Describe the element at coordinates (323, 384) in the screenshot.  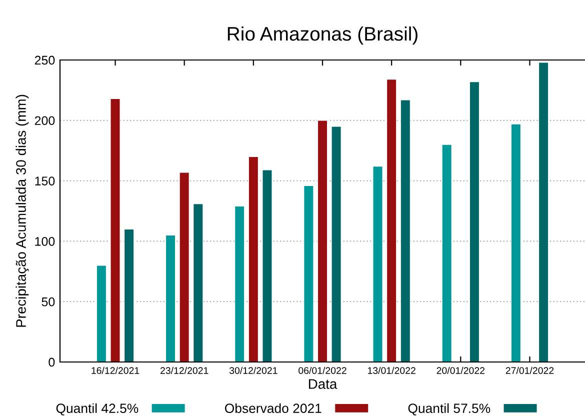
I see `x-axis-title: Data` at that location.